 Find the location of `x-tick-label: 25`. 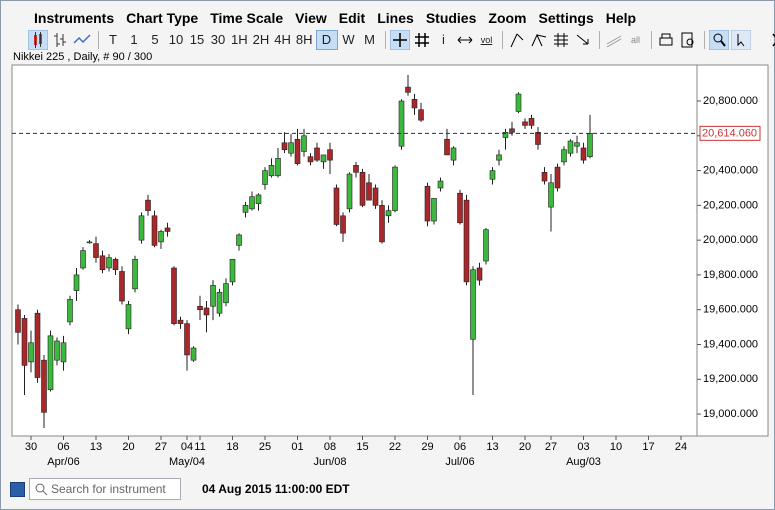

x-tick-label: 25 is located at coordinates (265, 447).